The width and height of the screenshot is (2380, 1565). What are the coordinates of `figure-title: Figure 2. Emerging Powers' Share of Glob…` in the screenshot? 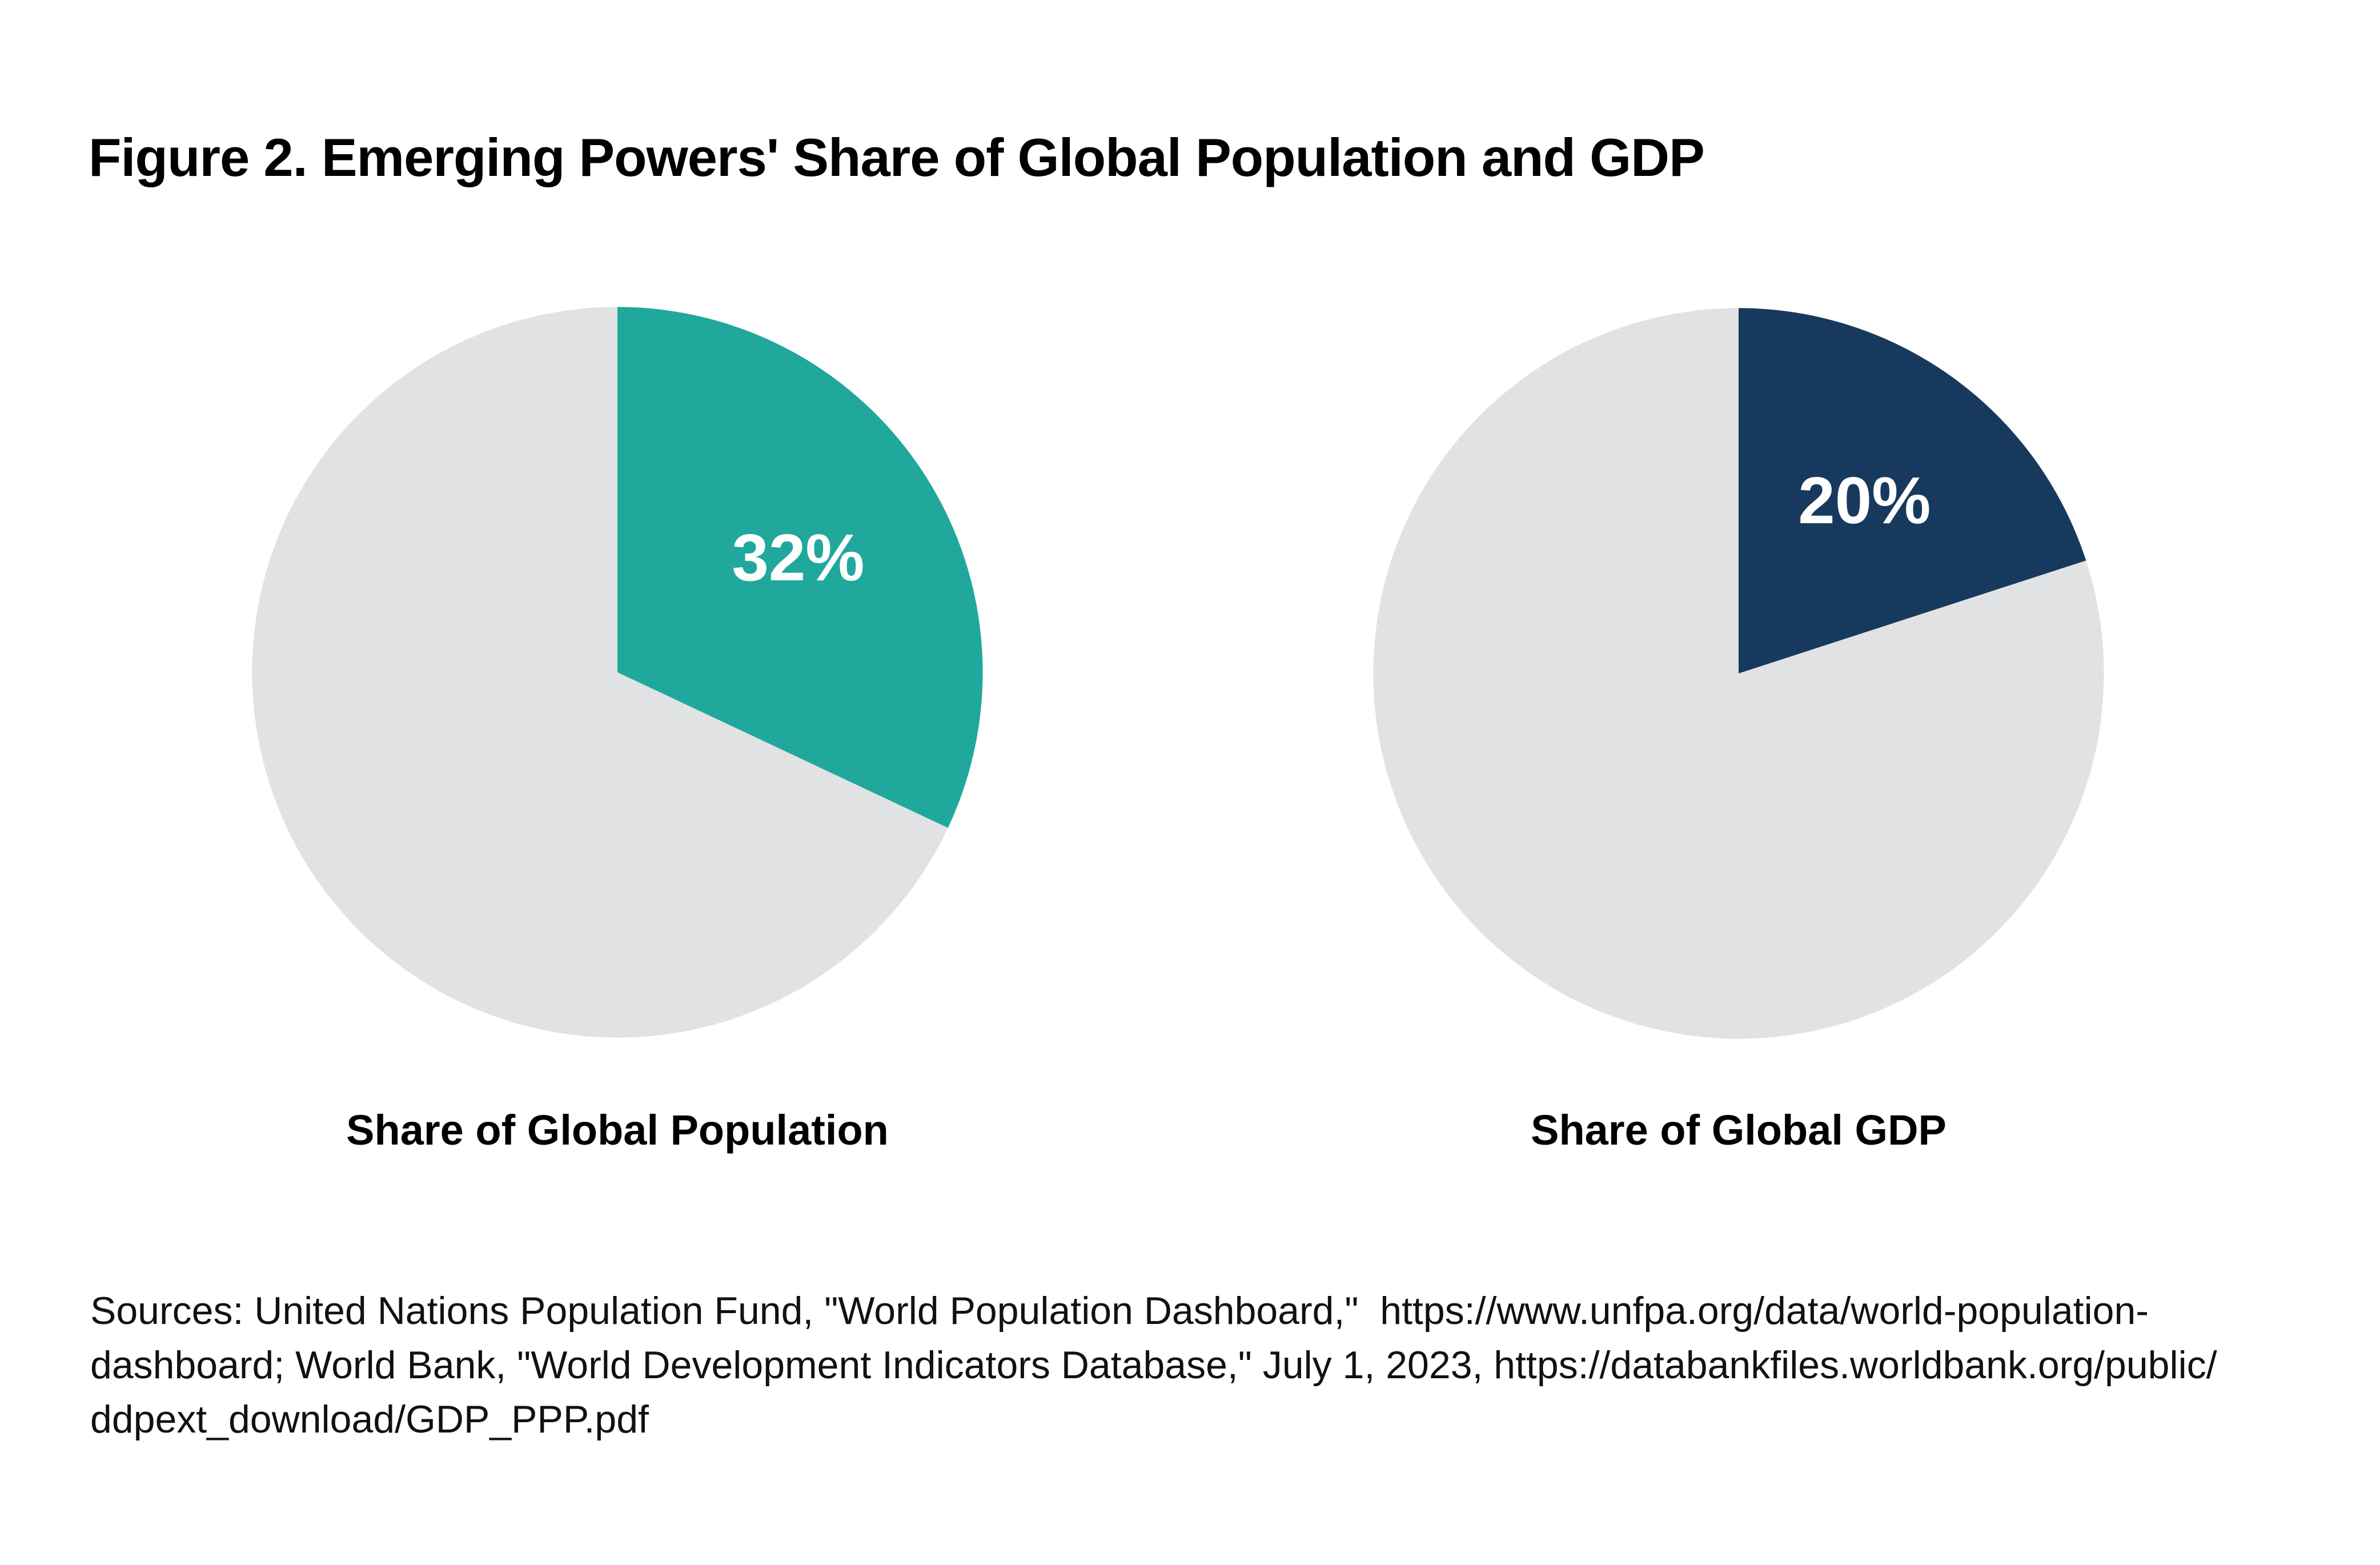 It's located at (897, 157).